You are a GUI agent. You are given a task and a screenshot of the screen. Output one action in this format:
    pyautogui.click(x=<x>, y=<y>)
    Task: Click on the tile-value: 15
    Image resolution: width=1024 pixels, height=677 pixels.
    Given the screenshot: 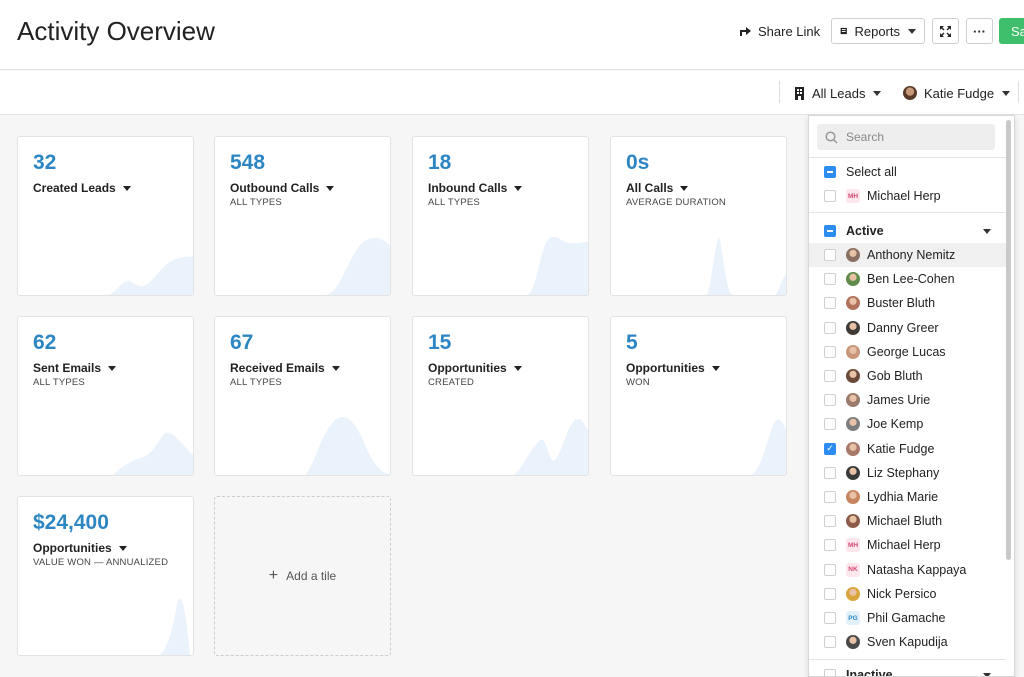 What is the action you would take?
    pyautogui.click(x=440, y=342)
    